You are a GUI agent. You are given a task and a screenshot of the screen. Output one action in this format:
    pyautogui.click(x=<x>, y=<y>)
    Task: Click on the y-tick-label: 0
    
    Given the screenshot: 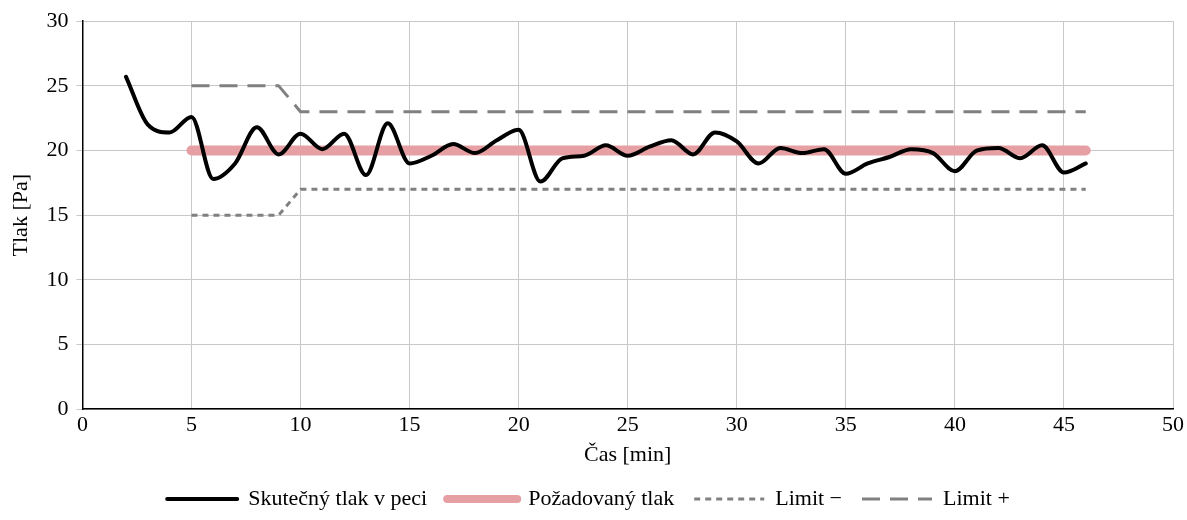 What is the action you would take?
    pyautogui.click(x=63, y=407)
    